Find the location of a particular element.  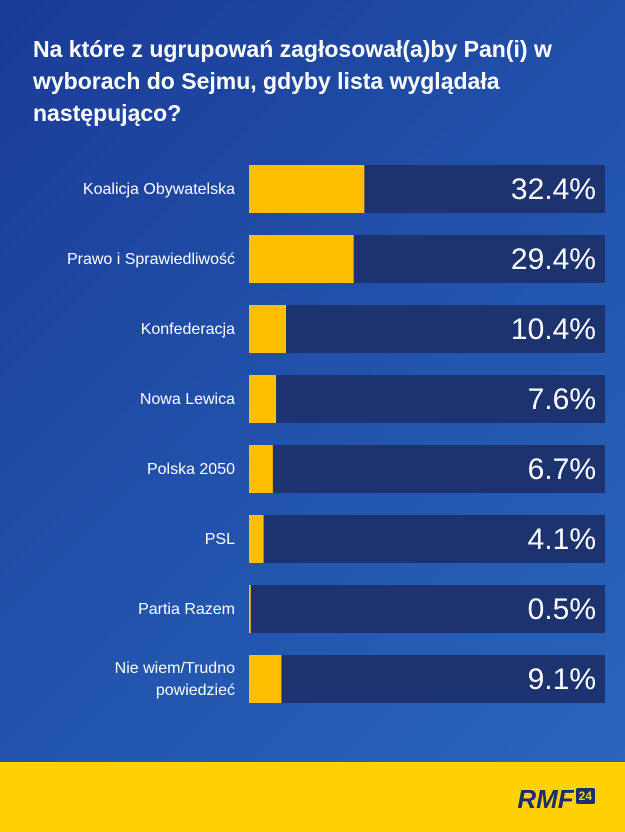

category-label-line: Koalicja Obywatelska is located at coordinates (159, 189).